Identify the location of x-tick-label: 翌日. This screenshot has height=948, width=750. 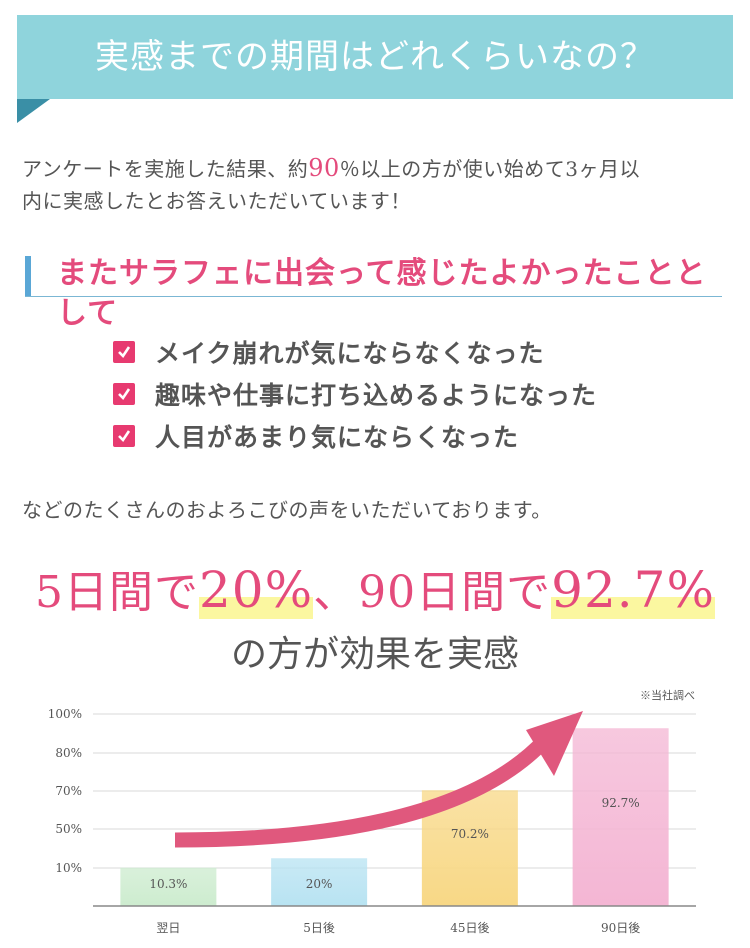
(168, 928).